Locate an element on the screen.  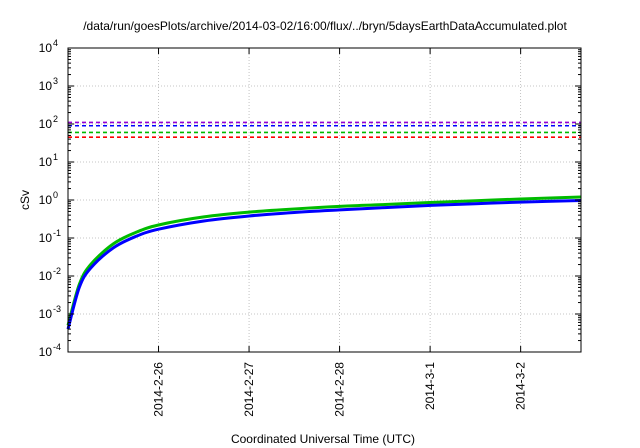
y-tick-exponent-label: -2 is located at coordinates (57, 271).